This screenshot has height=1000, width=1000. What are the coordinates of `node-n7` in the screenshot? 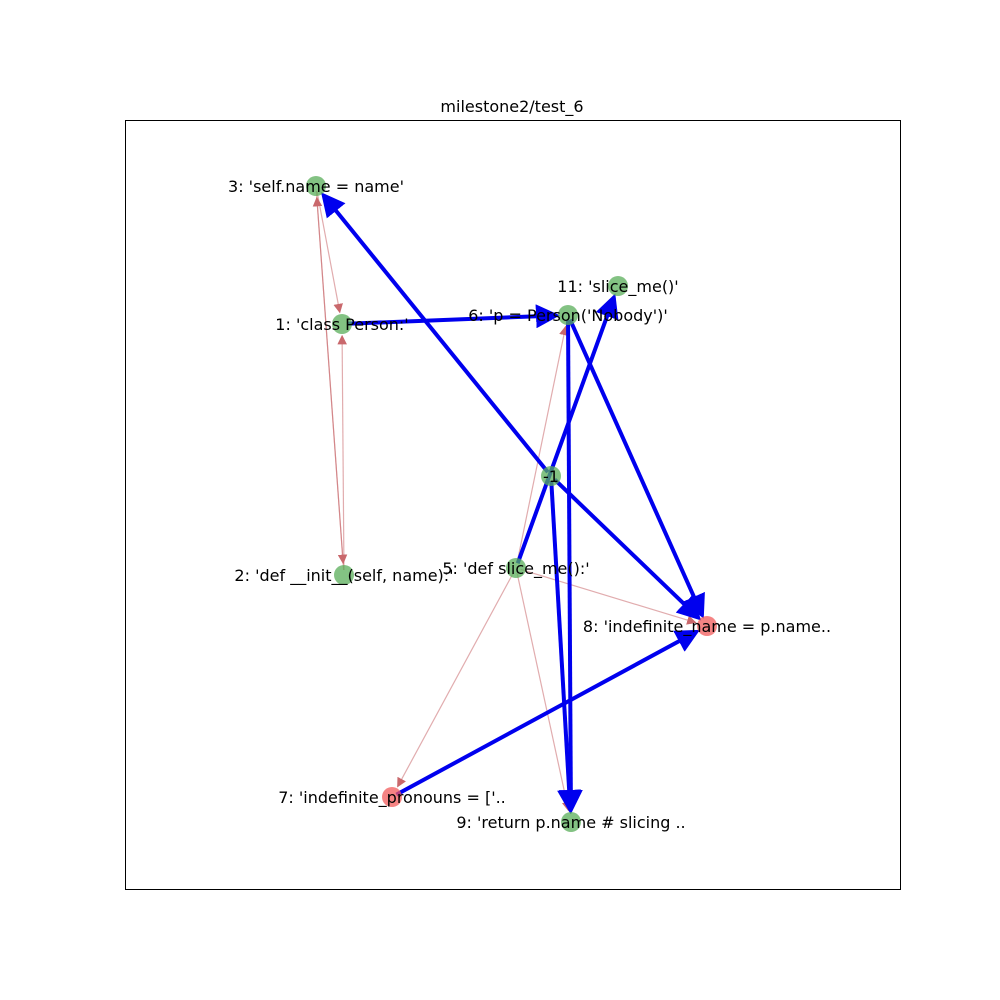 It's located at (392, 797).